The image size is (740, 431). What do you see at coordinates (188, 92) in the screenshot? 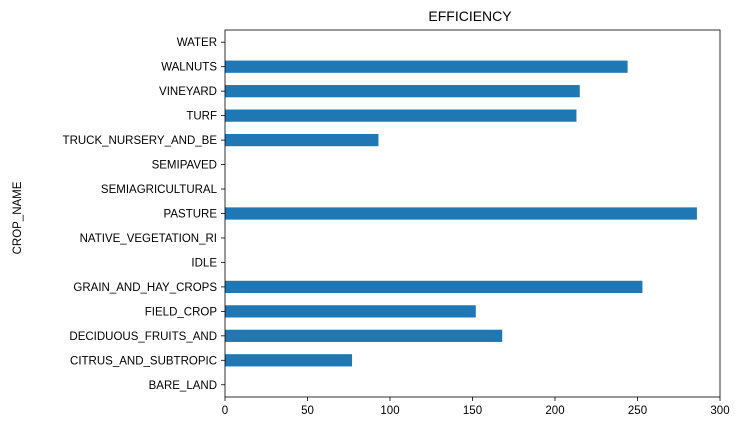
I see `y-tick-label: VINEYARD` at bounding box center [188, 92].